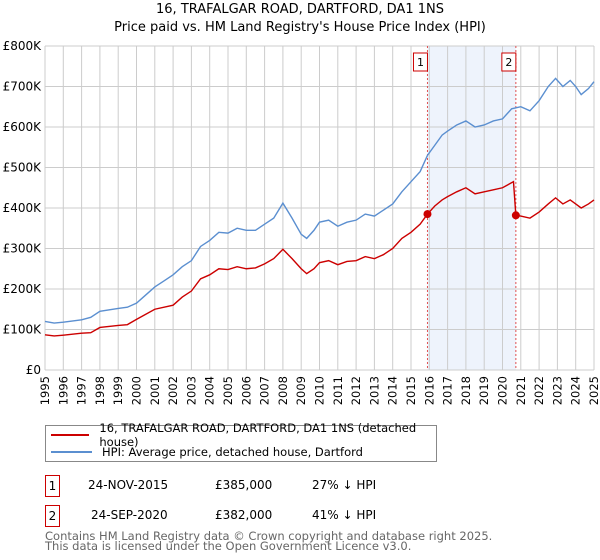 This screenshot has width=600, height=560. Describe the element at coordinates (320, 390) in the screenshot. I see `x-tick-label: 2010` at that location.